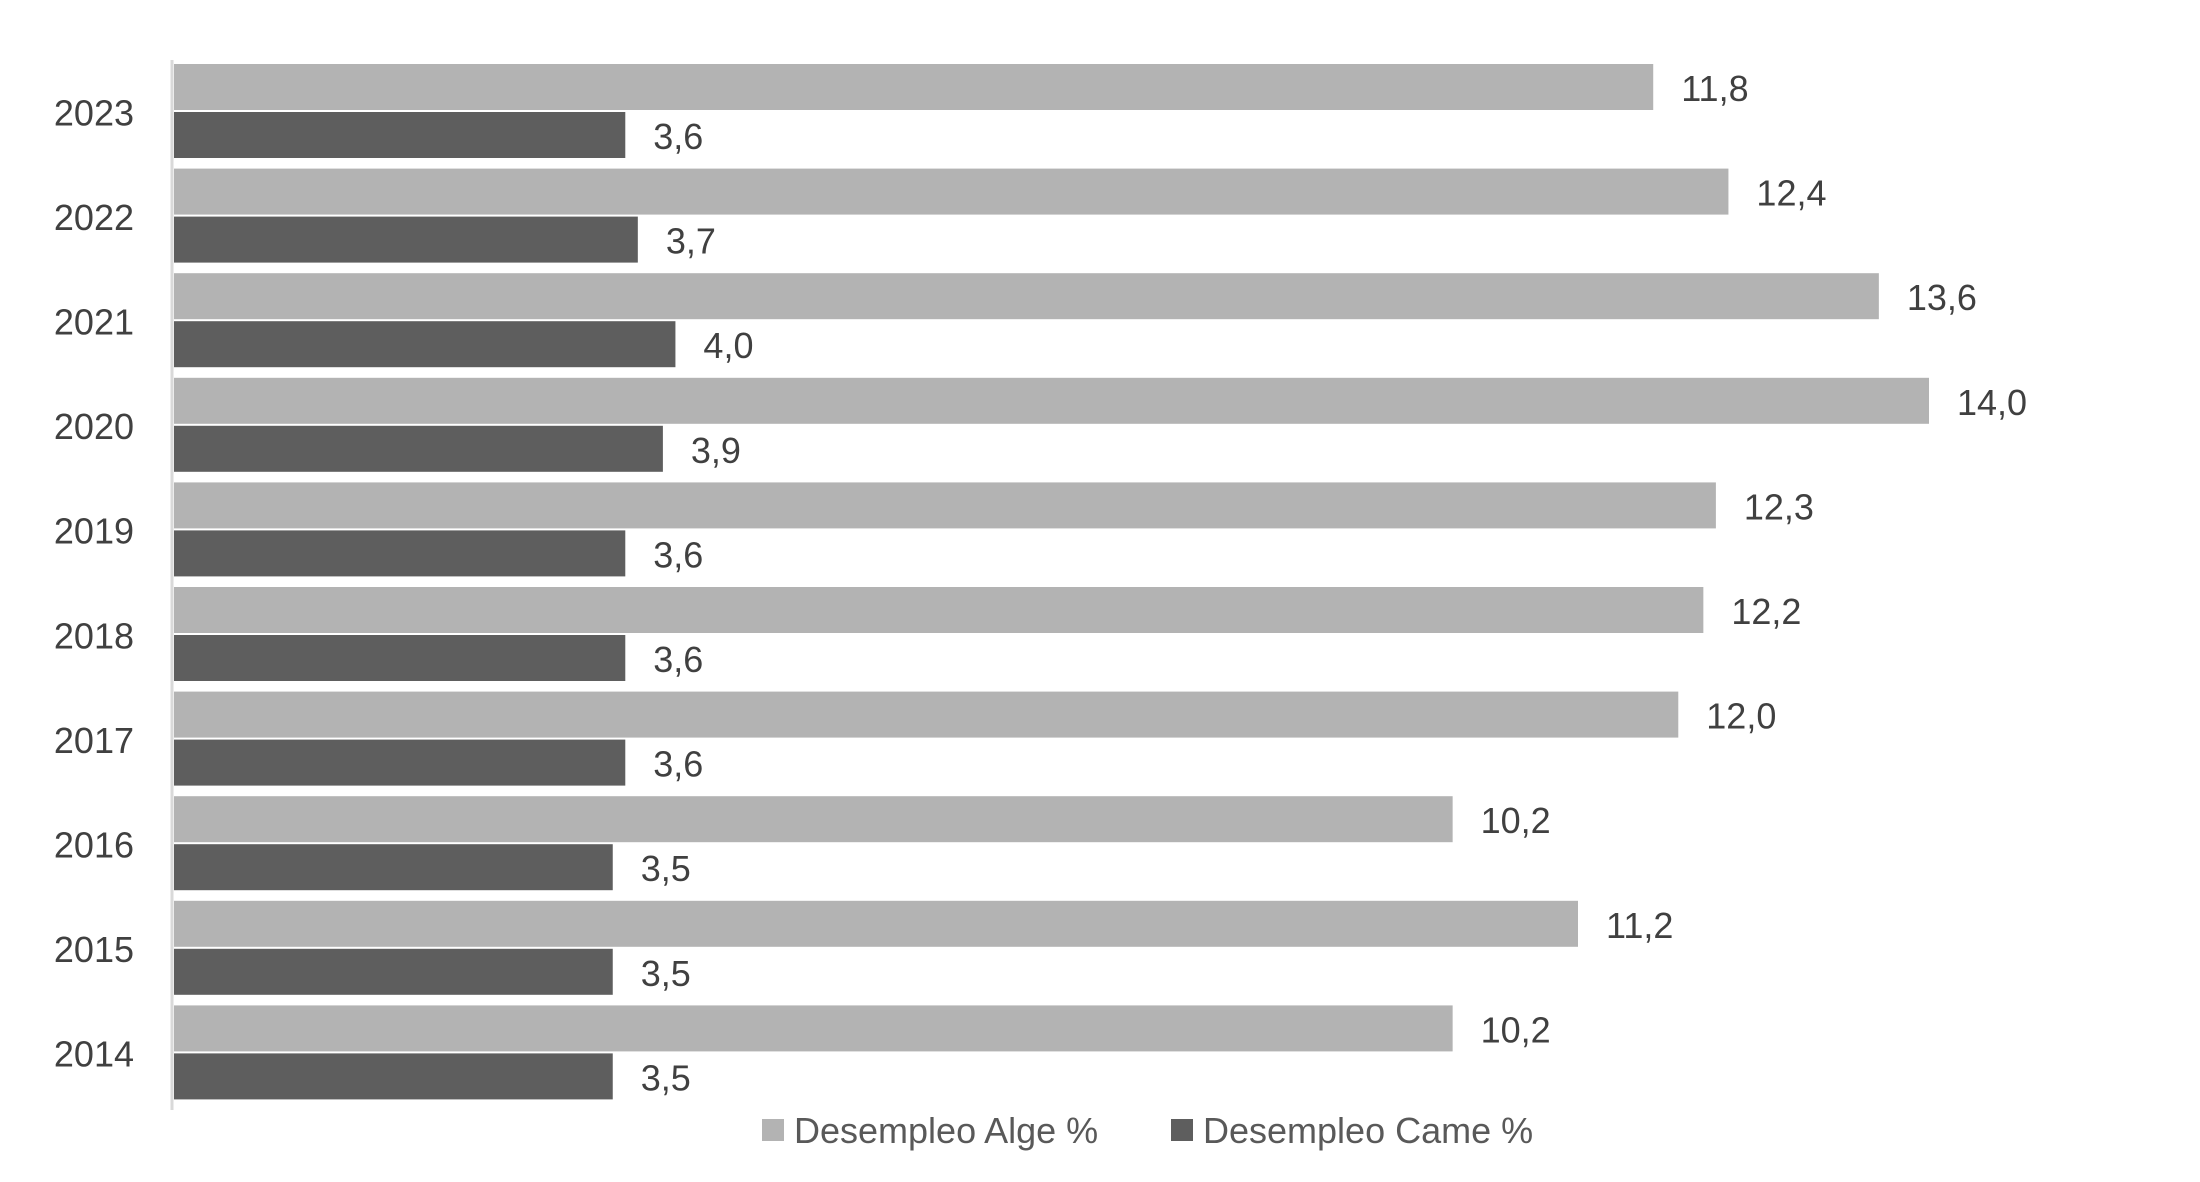 The image size is (2200, 1182). I want to click on category-label-2014: 2014, so click(94, 1054).